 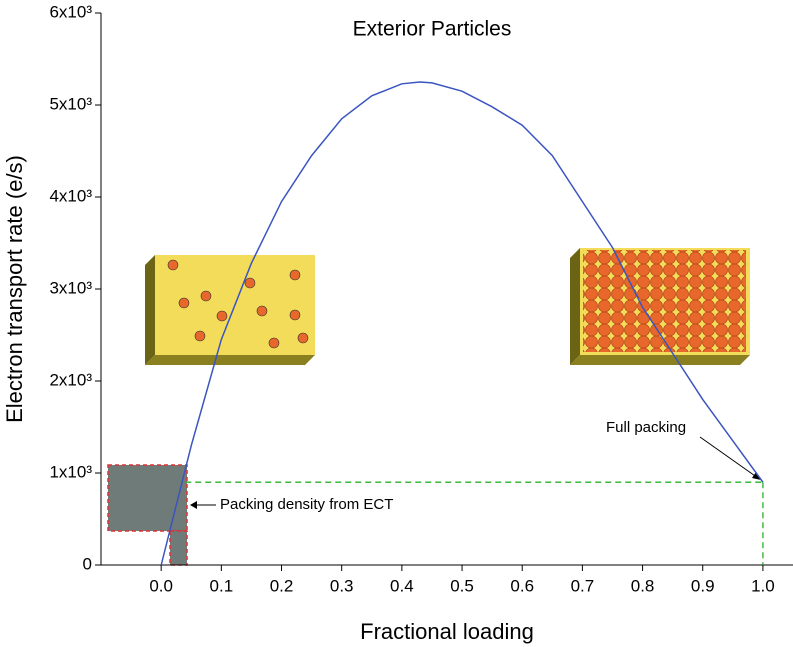 What do you see at coordinates (763, 585) in the screenshot?
I see `x-tick-label: 1.0` at bounding box center [763, 585].